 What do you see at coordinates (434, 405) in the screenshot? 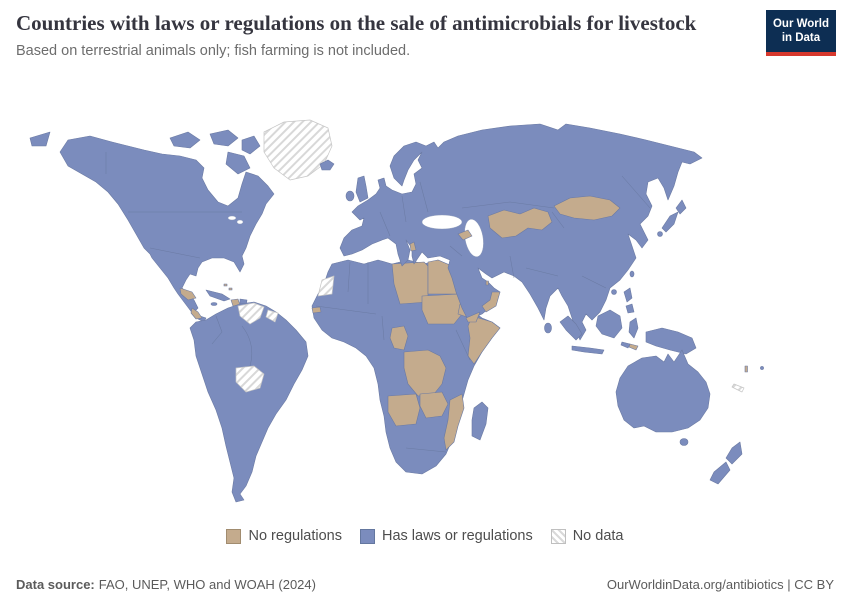
I see `country-zambia` at bounding box center [434, 405].